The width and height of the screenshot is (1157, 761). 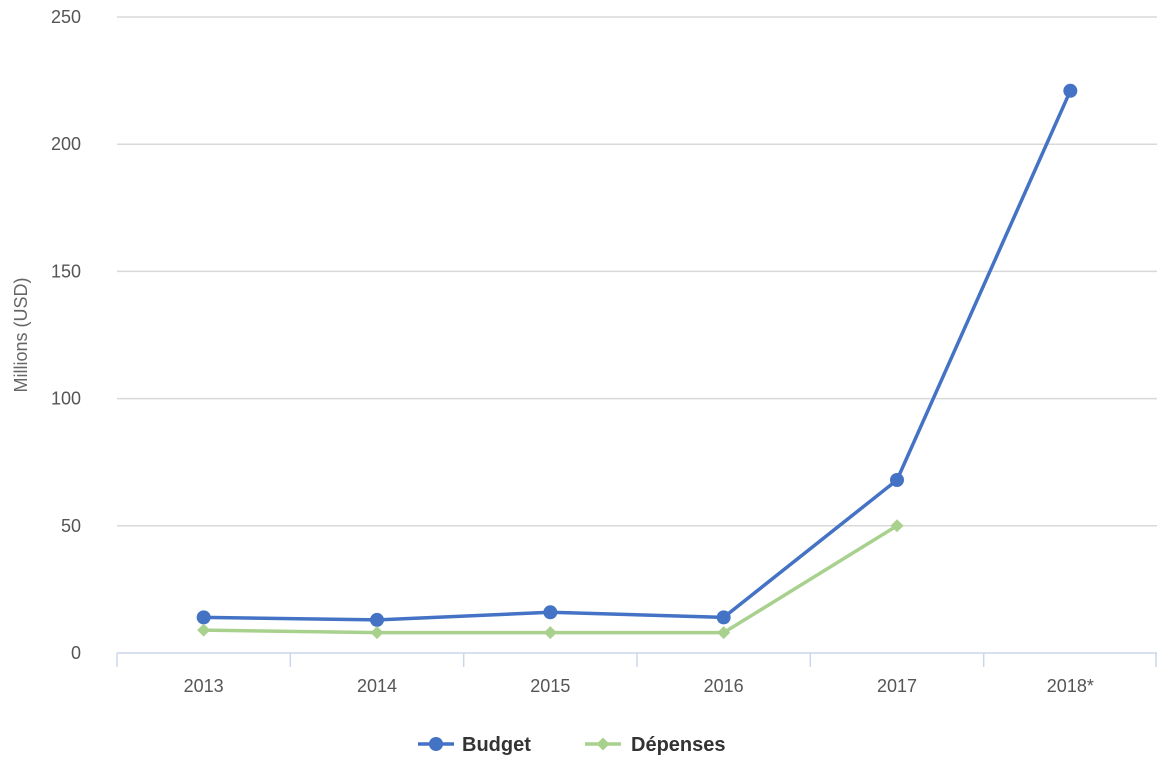 I want to click on y-tick-label: 100, so click(x=66, y=399).